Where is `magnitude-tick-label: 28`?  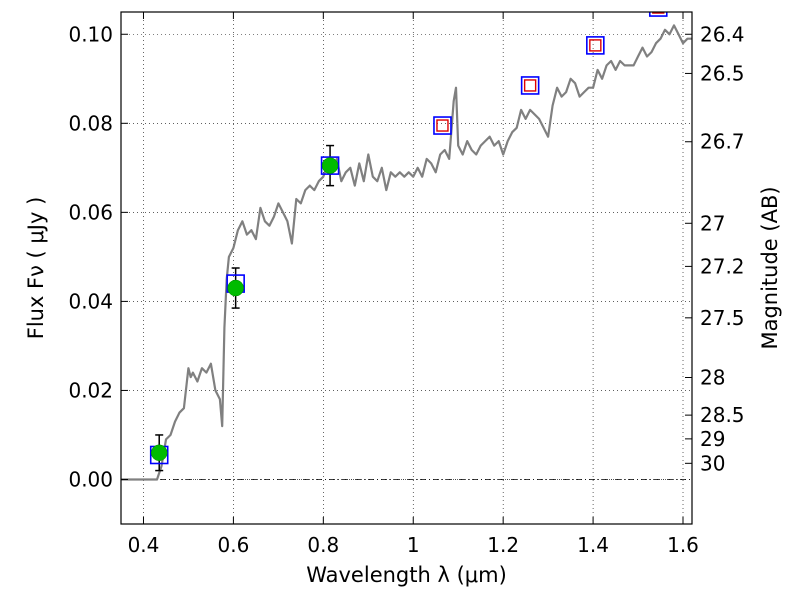 magnitude-tick-label: 28 is located at coordinates (712, 377).